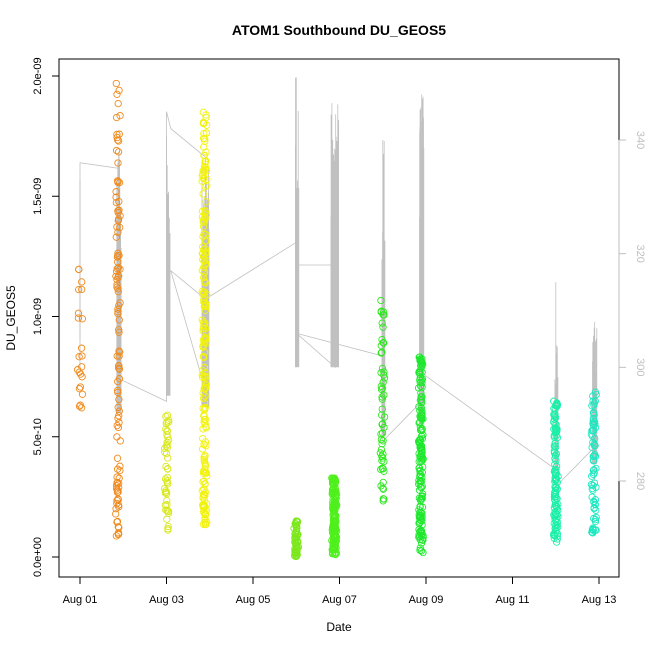 The image size is (650, 650). Describe the element at coordinates (80, 600) in the screenshot. I see `x-tick-label: Aug 01` at that location.